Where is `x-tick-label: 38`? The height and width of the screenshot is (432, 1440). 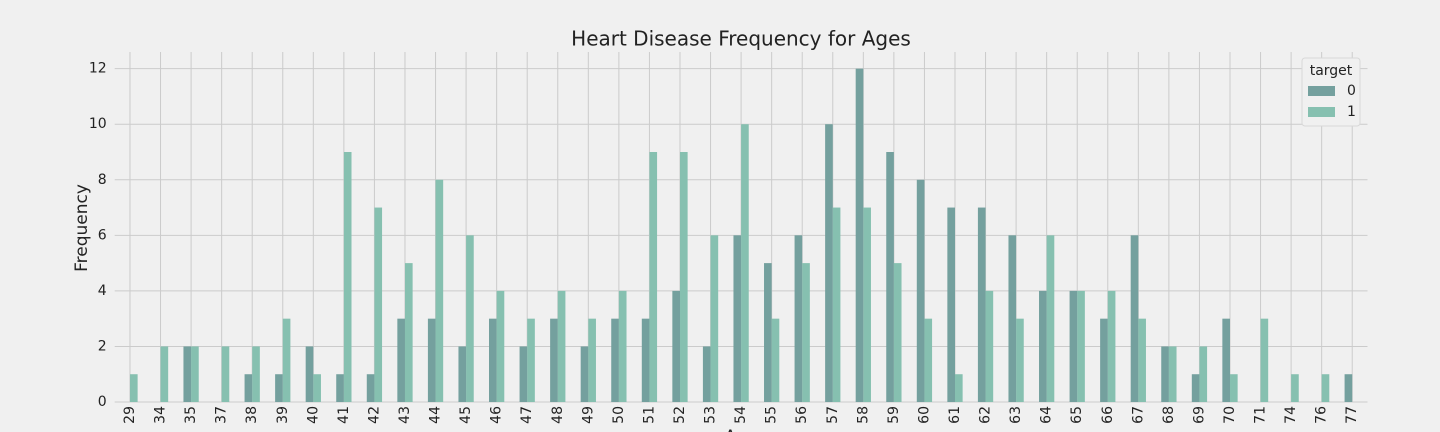
x-tick-label: 38 is located at coordinates (252, 415).